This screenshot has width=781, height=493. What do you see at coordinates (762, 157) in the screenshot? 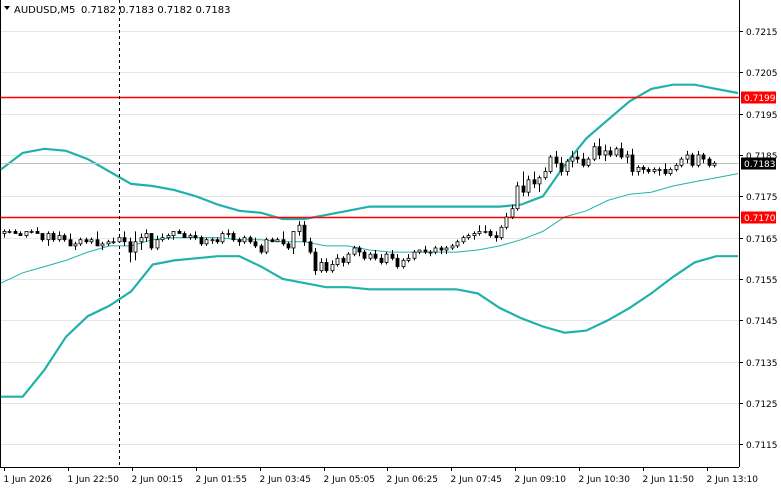
I see `price-tick-label: 0.7185` at bounding box center [762, 157].